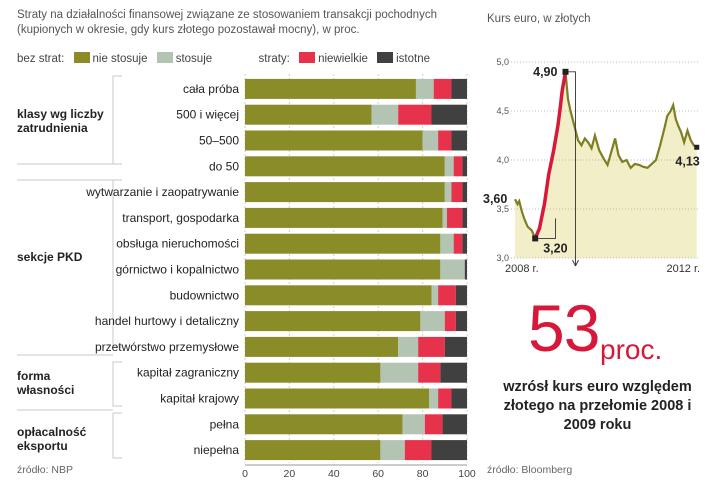  Describe the element at coordinates (188, 373) in the screenshot. I see `bar-category-label: kapitał zagraniczny` at that location.